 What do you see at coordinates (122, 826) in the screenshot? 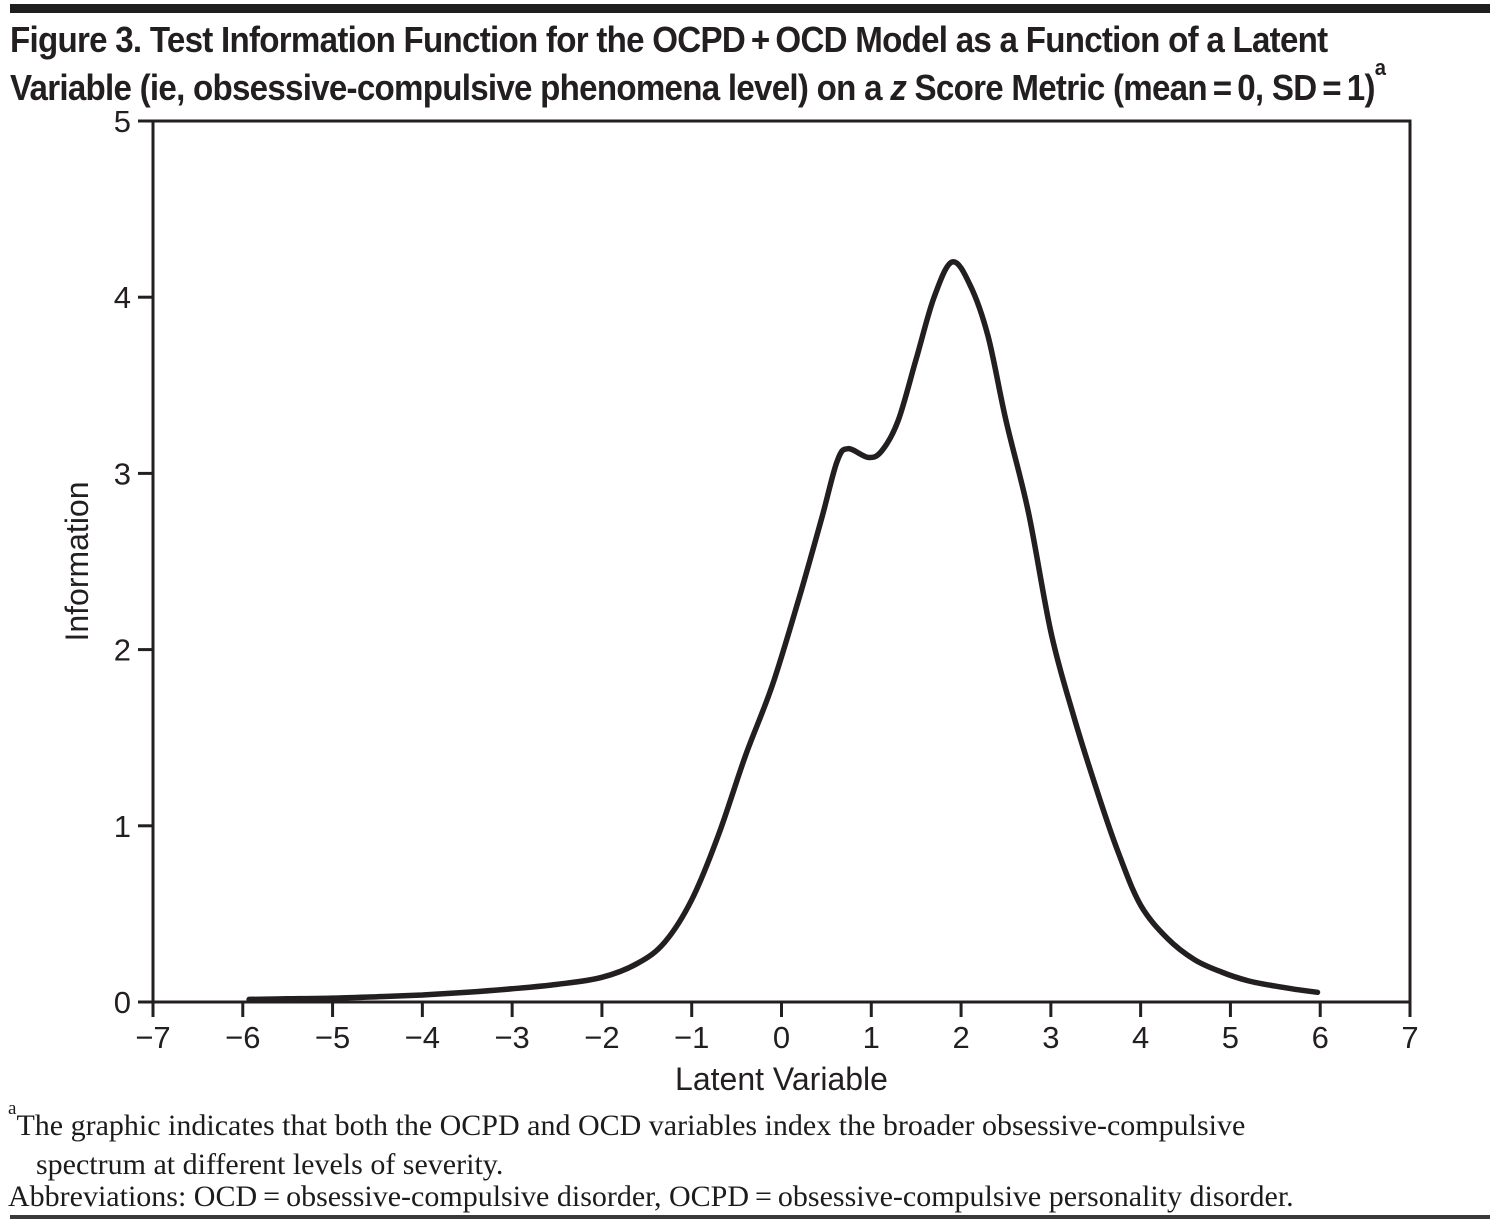
I see `y-axis-tick-label: 1` at bounding box center [122, 826].